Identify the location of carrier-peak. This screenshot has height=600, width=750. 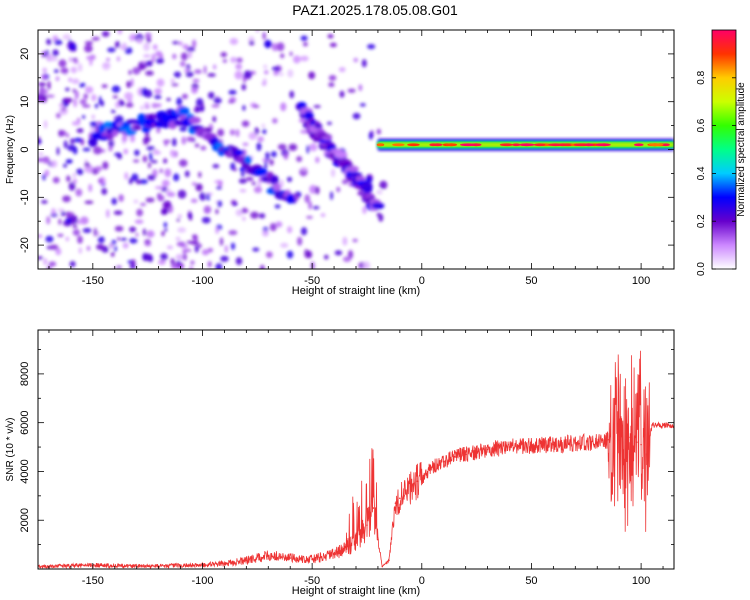
(527, 145).